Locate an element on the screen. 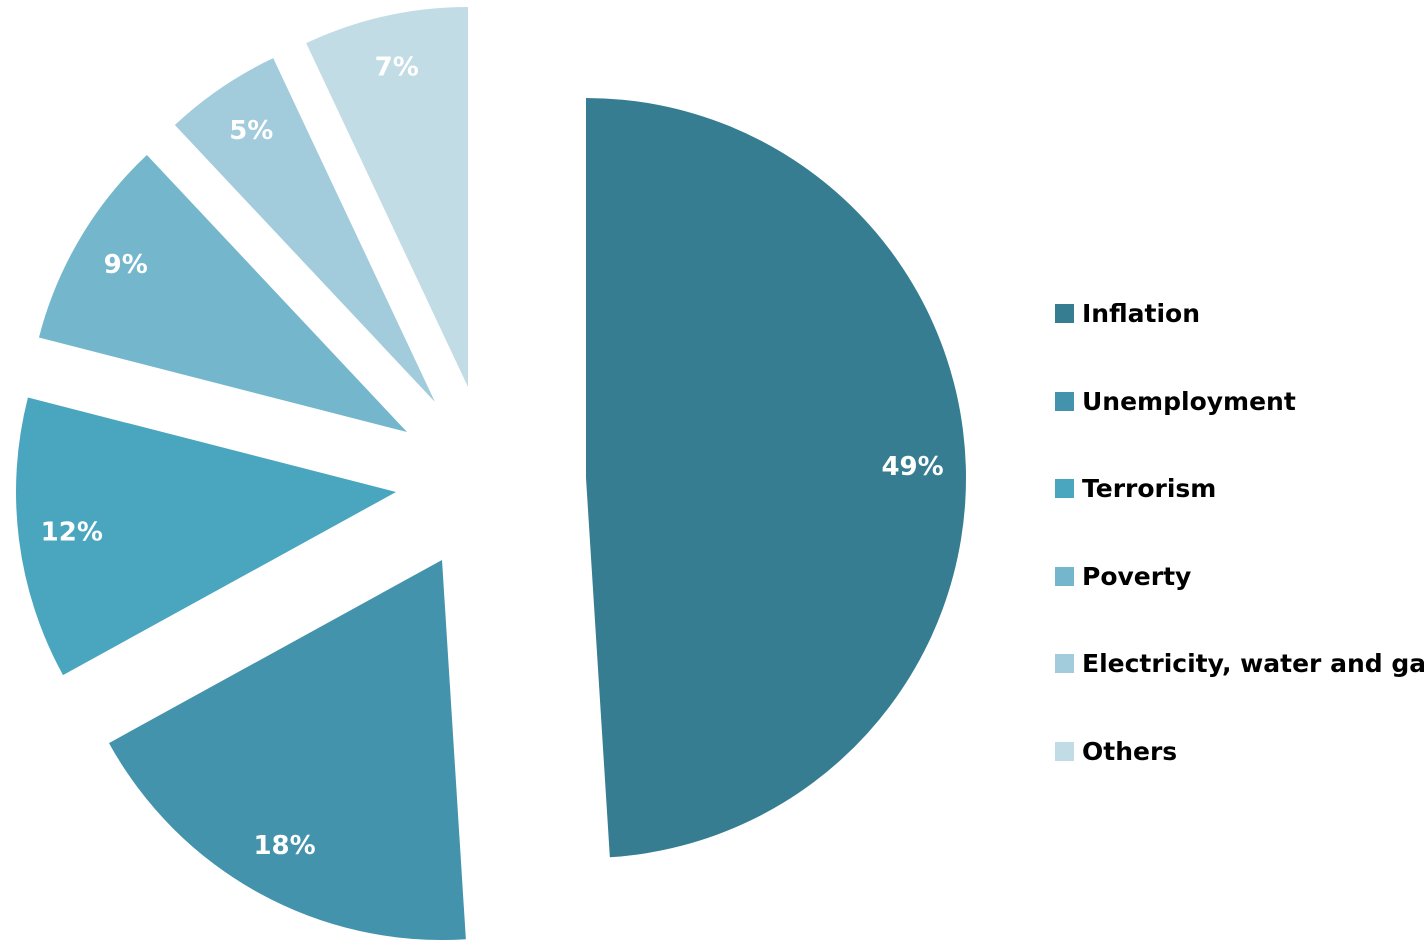 Image resolution: width=1424 pixels, height=945 pixels. slice-label-unemployment: 18% is located at coordinates (284, 846).